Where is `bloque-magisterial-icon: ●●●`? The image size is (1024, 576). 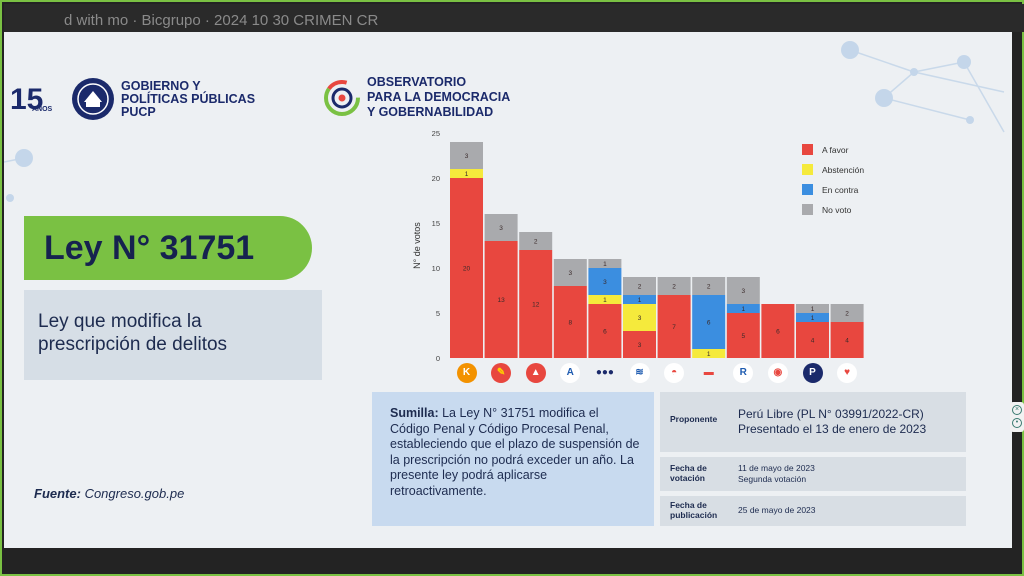
bloque-magisterial-icon: ●●● is located at coordinates (604, 373).